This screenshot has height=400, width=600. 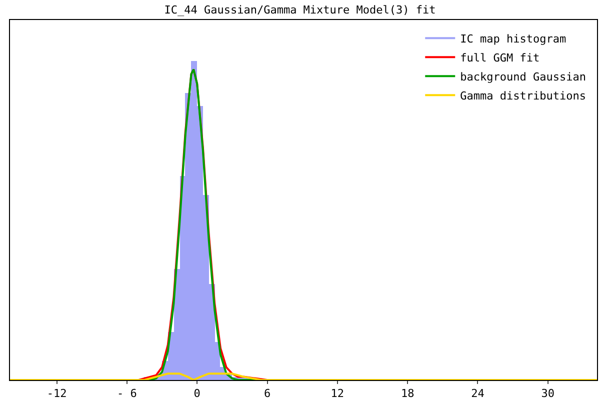 What do you see at coordinates (300, 10) in the screenshot?
I see `chart-title: IC_44 Gaussian/Gamma Mixture Model(3) fit` at bounding box center [300, 10].